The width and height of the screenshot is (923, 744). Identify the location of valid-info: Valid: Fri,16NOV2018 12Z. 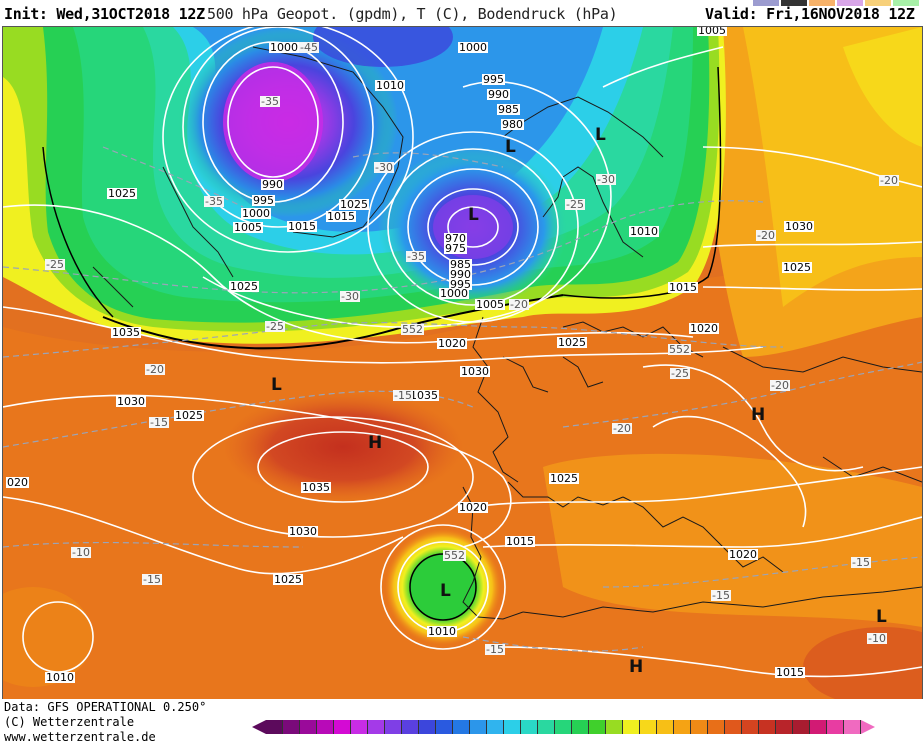
(810, 14).